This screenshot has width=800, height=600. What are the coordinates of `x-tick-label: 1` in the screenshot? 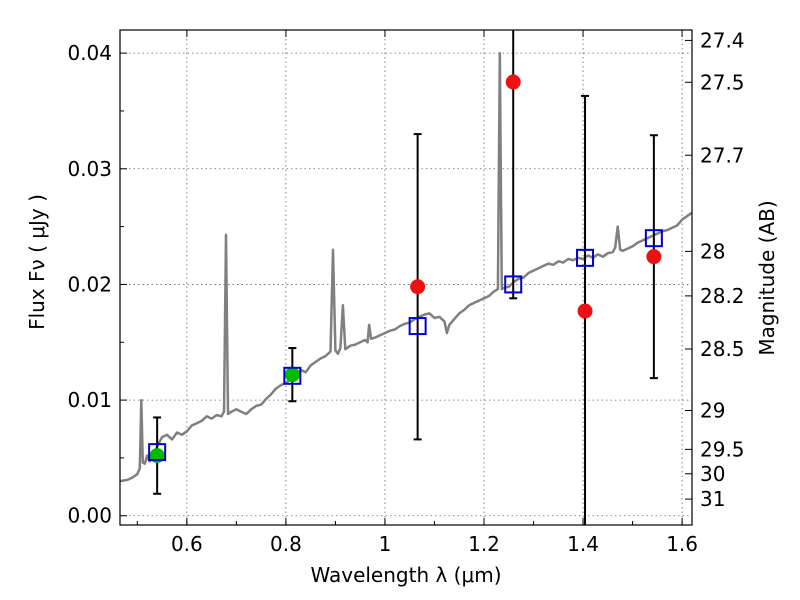 It's located at (385, 544).